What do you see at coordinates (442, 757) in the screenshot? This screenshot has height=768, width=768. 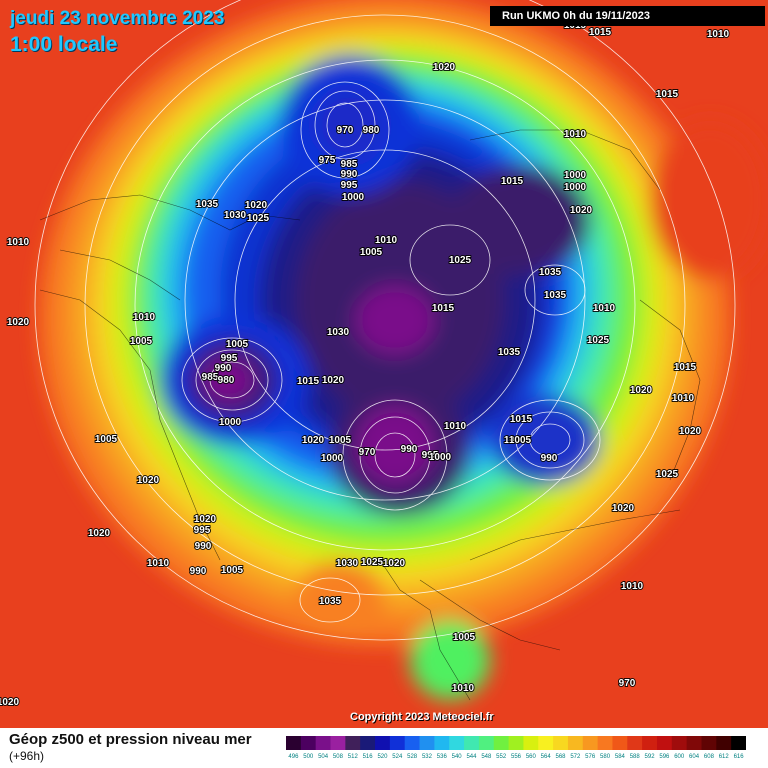 I see `scale-tick: 536` at bounding box center [442, 757].